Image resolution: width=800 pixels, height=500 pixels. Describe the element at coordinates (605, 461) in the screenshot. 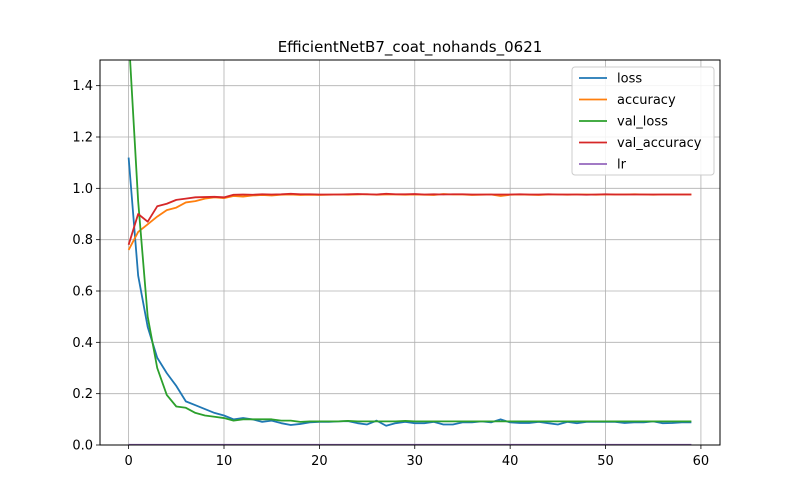

I see `x-tick-label: 50` at that location.